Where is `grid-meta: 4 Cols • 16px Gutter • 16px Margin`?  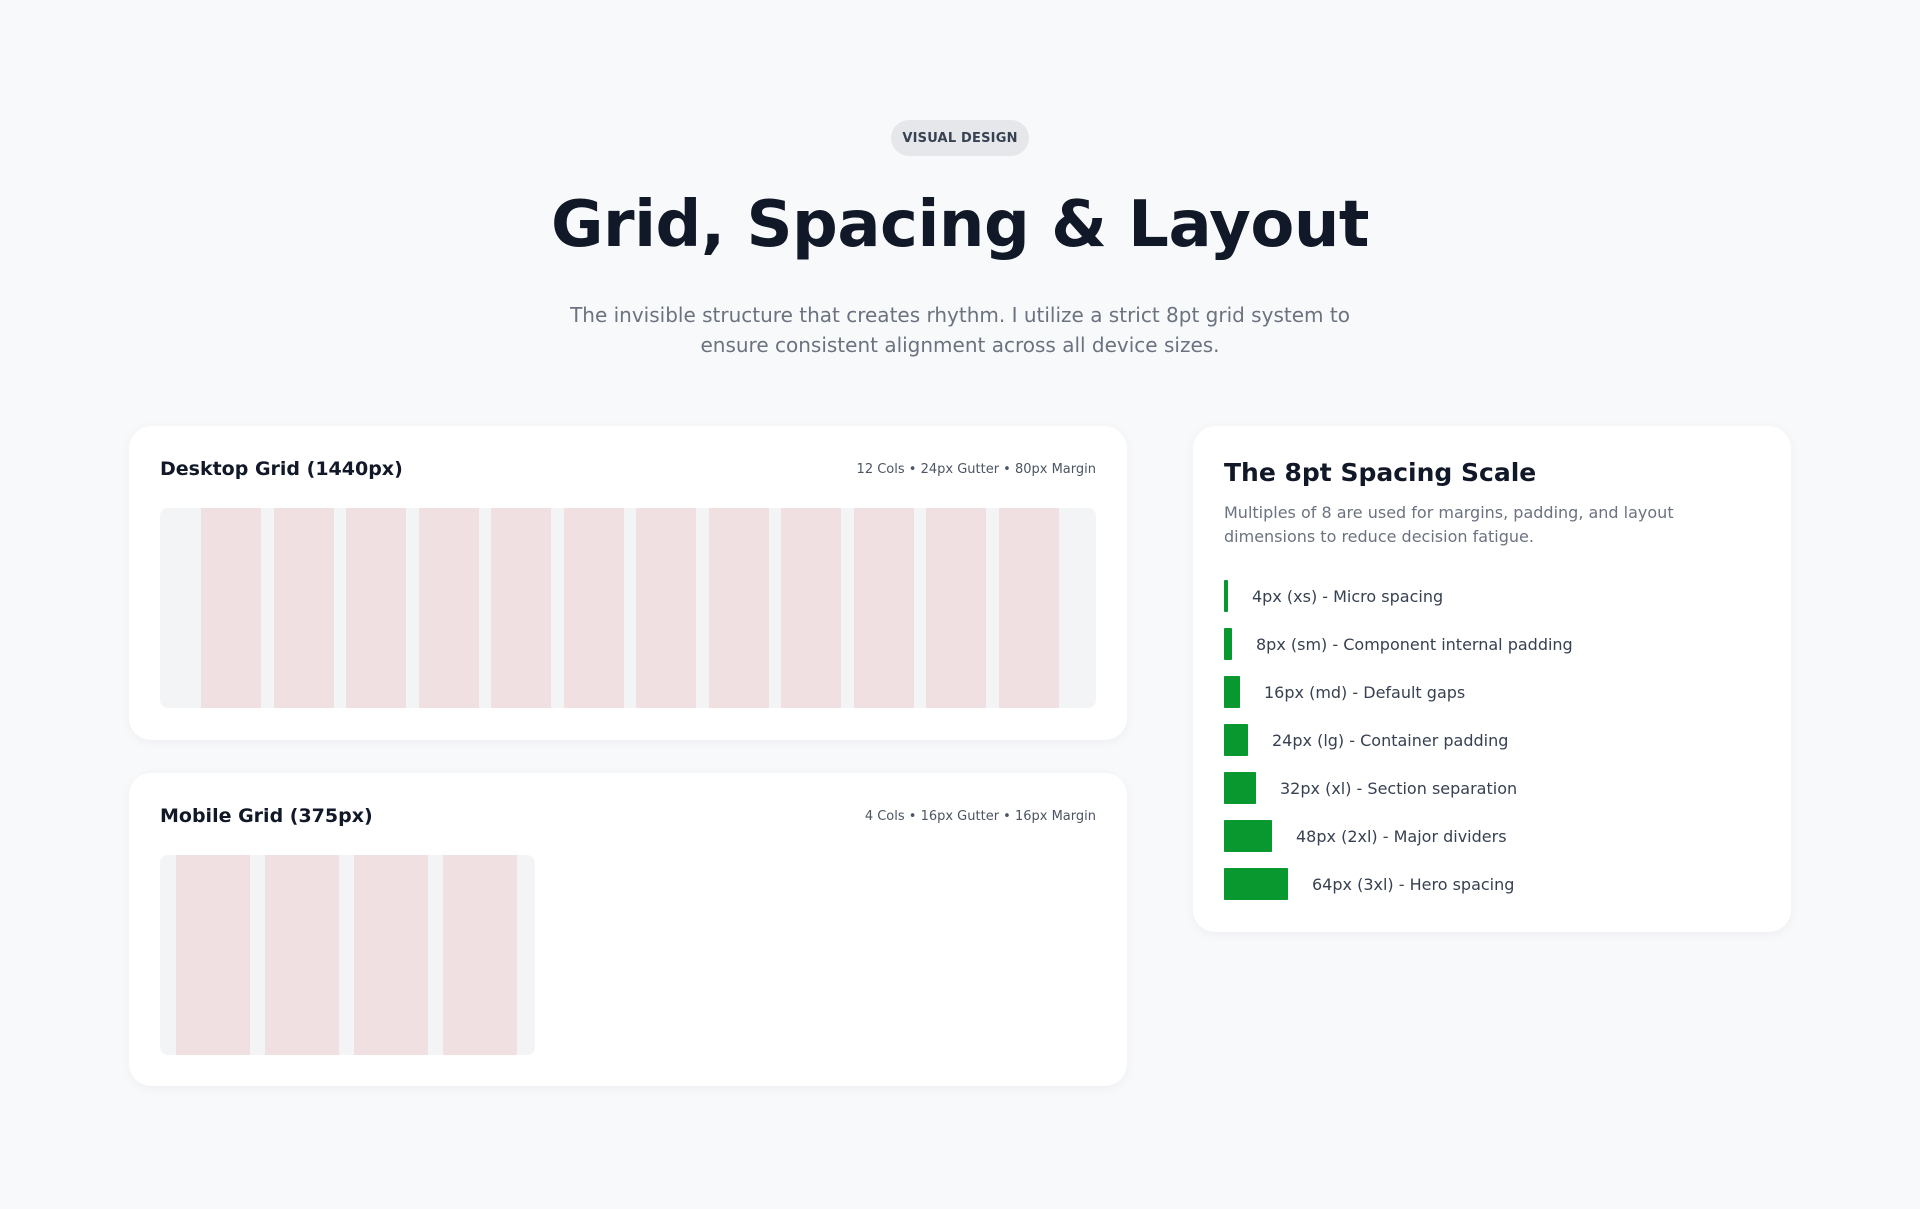 grid-meta: 4 Cols • 16px Gutter • 16px Margin is located at coordinates (980, 816).